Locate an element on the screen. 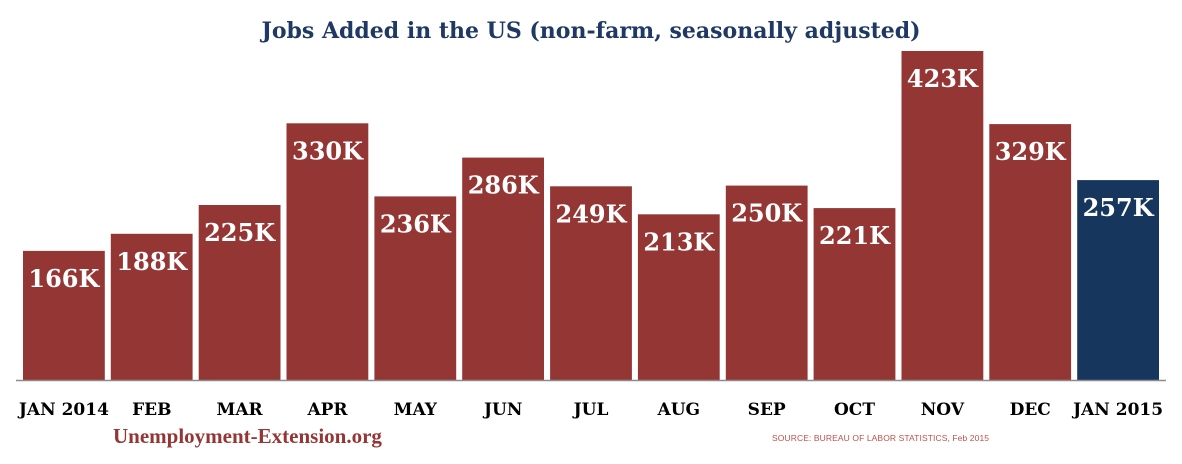  x-tick-label: MAY is located at coordinates (416, 410).